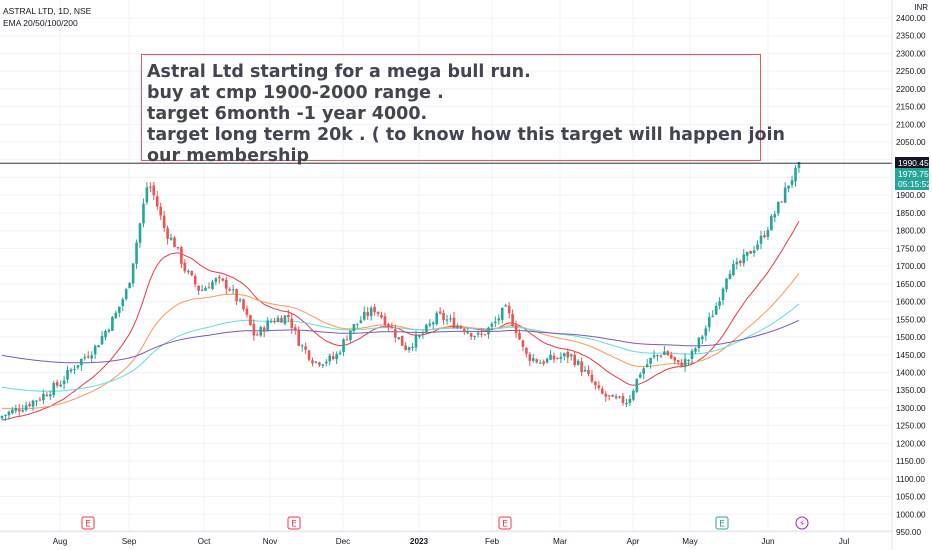  Describe the element at coordinates (47, 17) in the screenshot. I see `chart-header: ASTRAL LTD, 1D, NSE EMA 20/50/100/200` at that location.